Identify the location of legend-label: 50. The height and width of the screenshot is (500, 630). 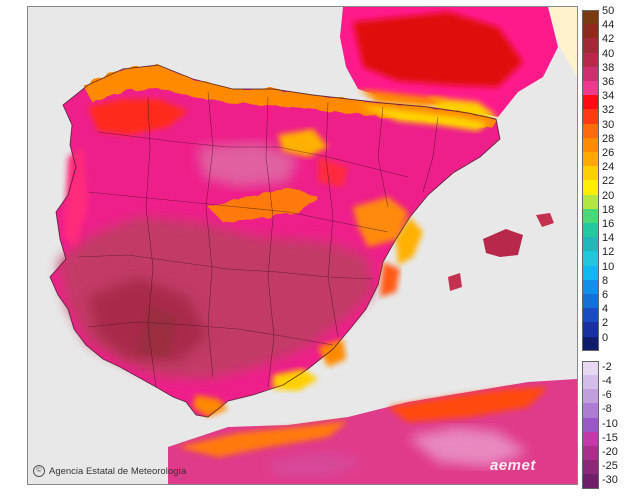
(608, 11).